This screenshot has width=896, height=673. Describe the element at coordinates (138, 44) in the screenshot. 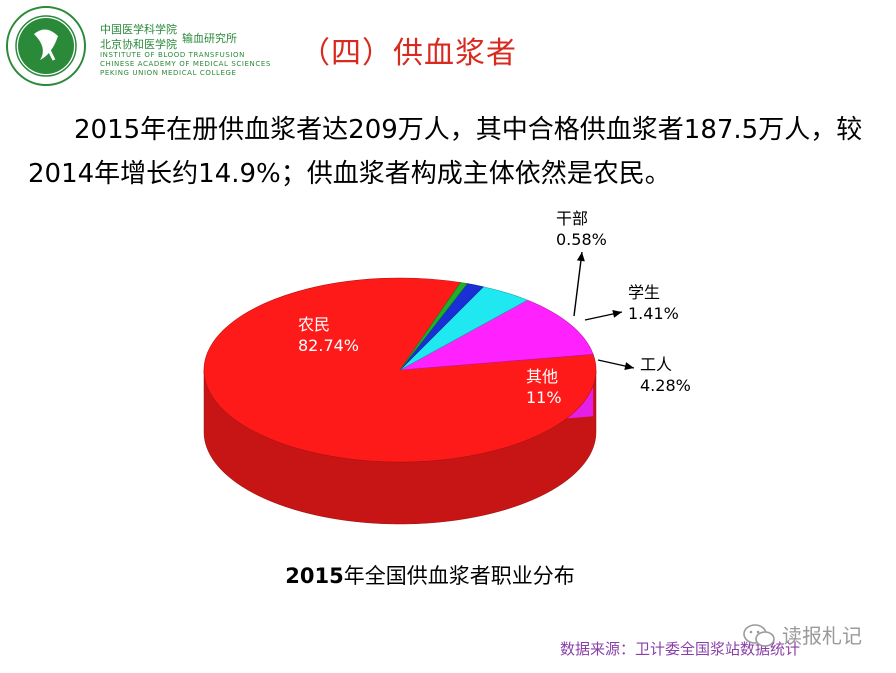

I see `institute-name-cn-2: 北京协和医学院` at that location.